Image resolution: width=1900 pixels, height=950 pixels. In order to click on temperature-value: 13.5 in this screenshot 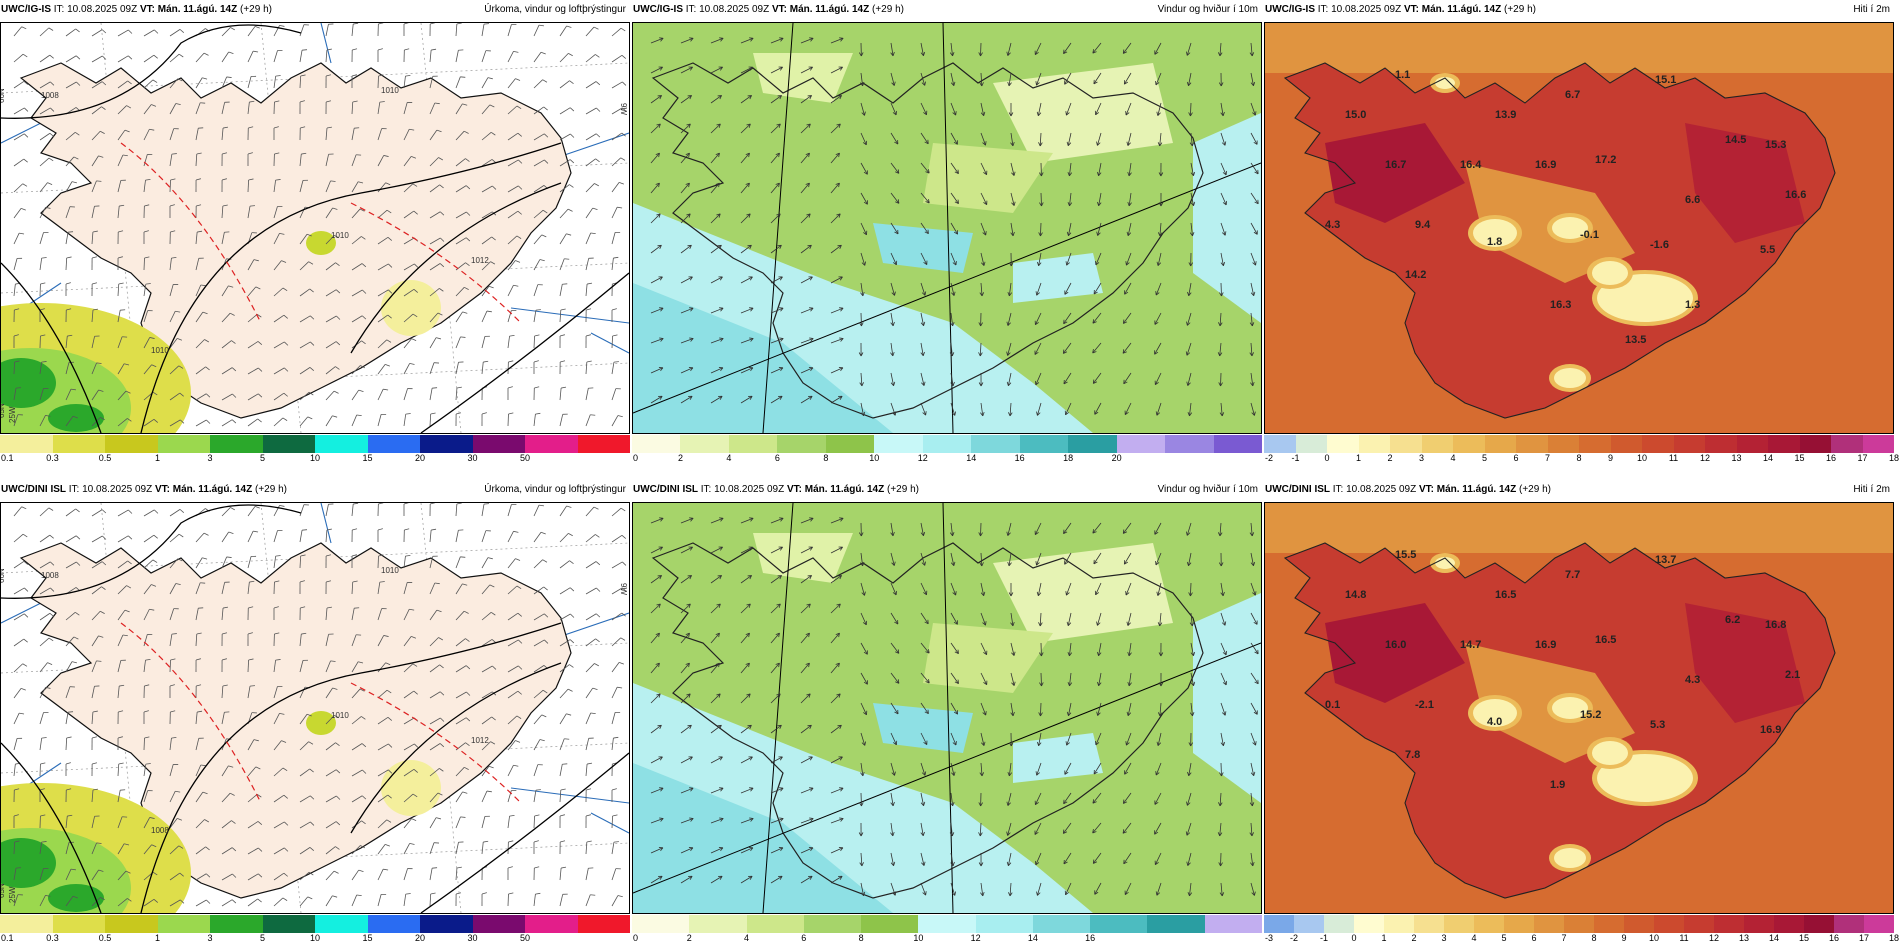, I will do `click(1635, 340)`.